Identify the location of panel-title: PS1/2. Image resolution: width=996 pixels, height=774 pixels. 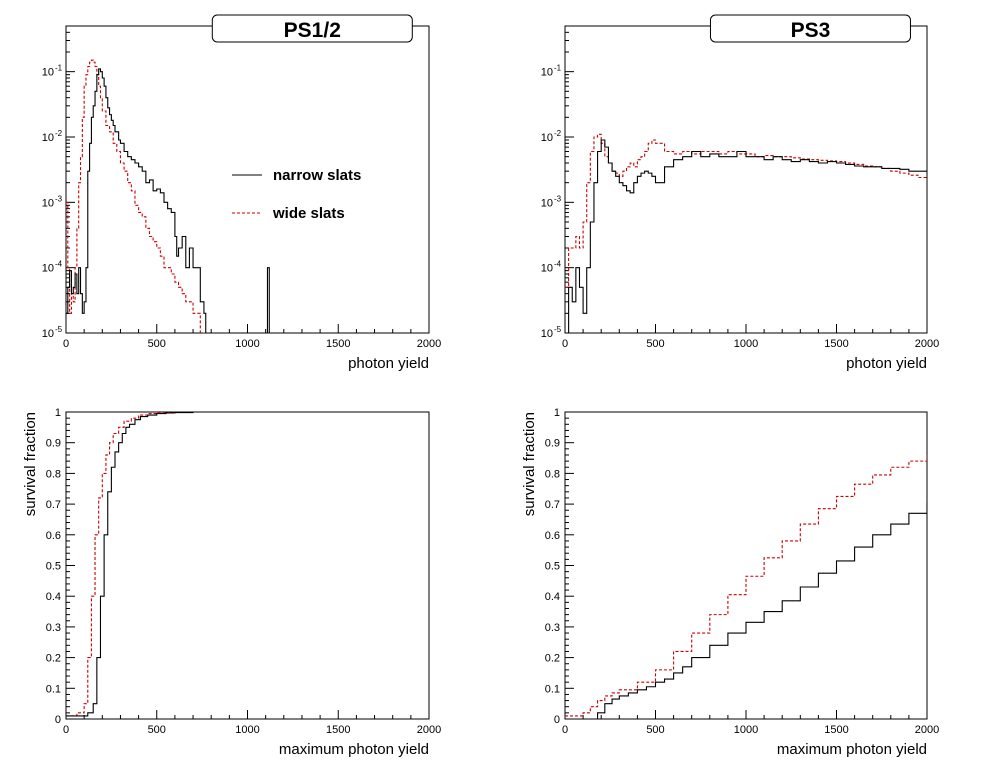
(312, 30).